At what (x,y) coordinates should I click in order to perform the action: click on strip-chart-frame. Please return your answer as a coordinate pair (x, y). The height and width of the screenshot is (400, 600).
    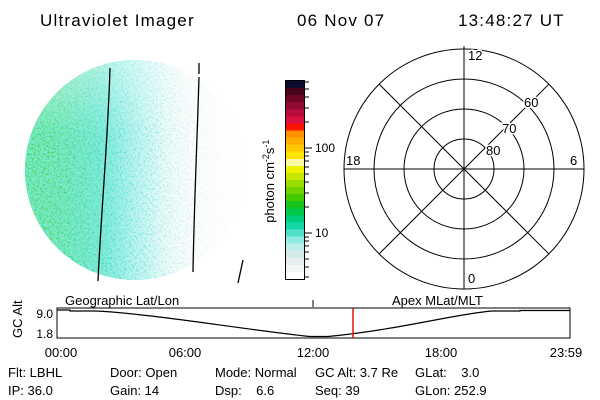
    Looking at the image, I should click on (313, 323).